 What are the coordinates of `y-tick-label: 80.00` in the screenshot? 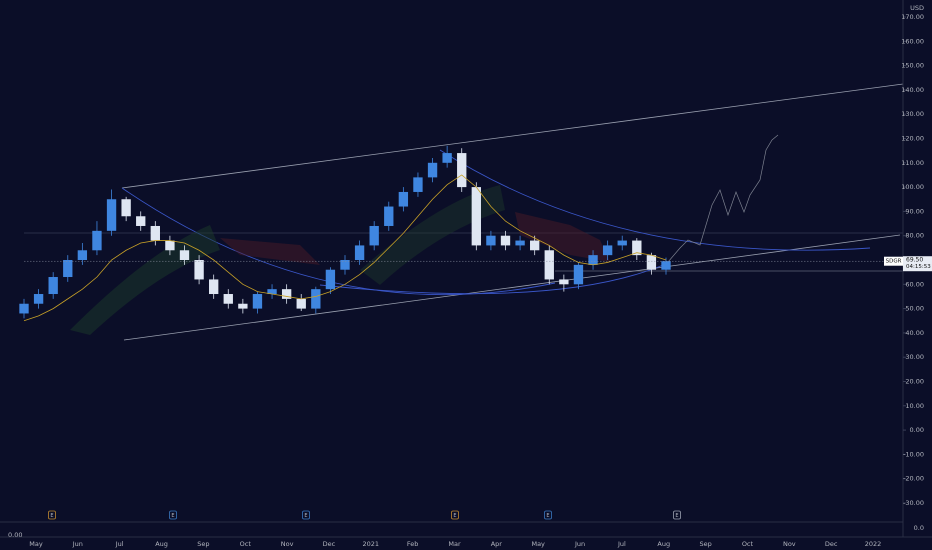 It's located at (914, 236).